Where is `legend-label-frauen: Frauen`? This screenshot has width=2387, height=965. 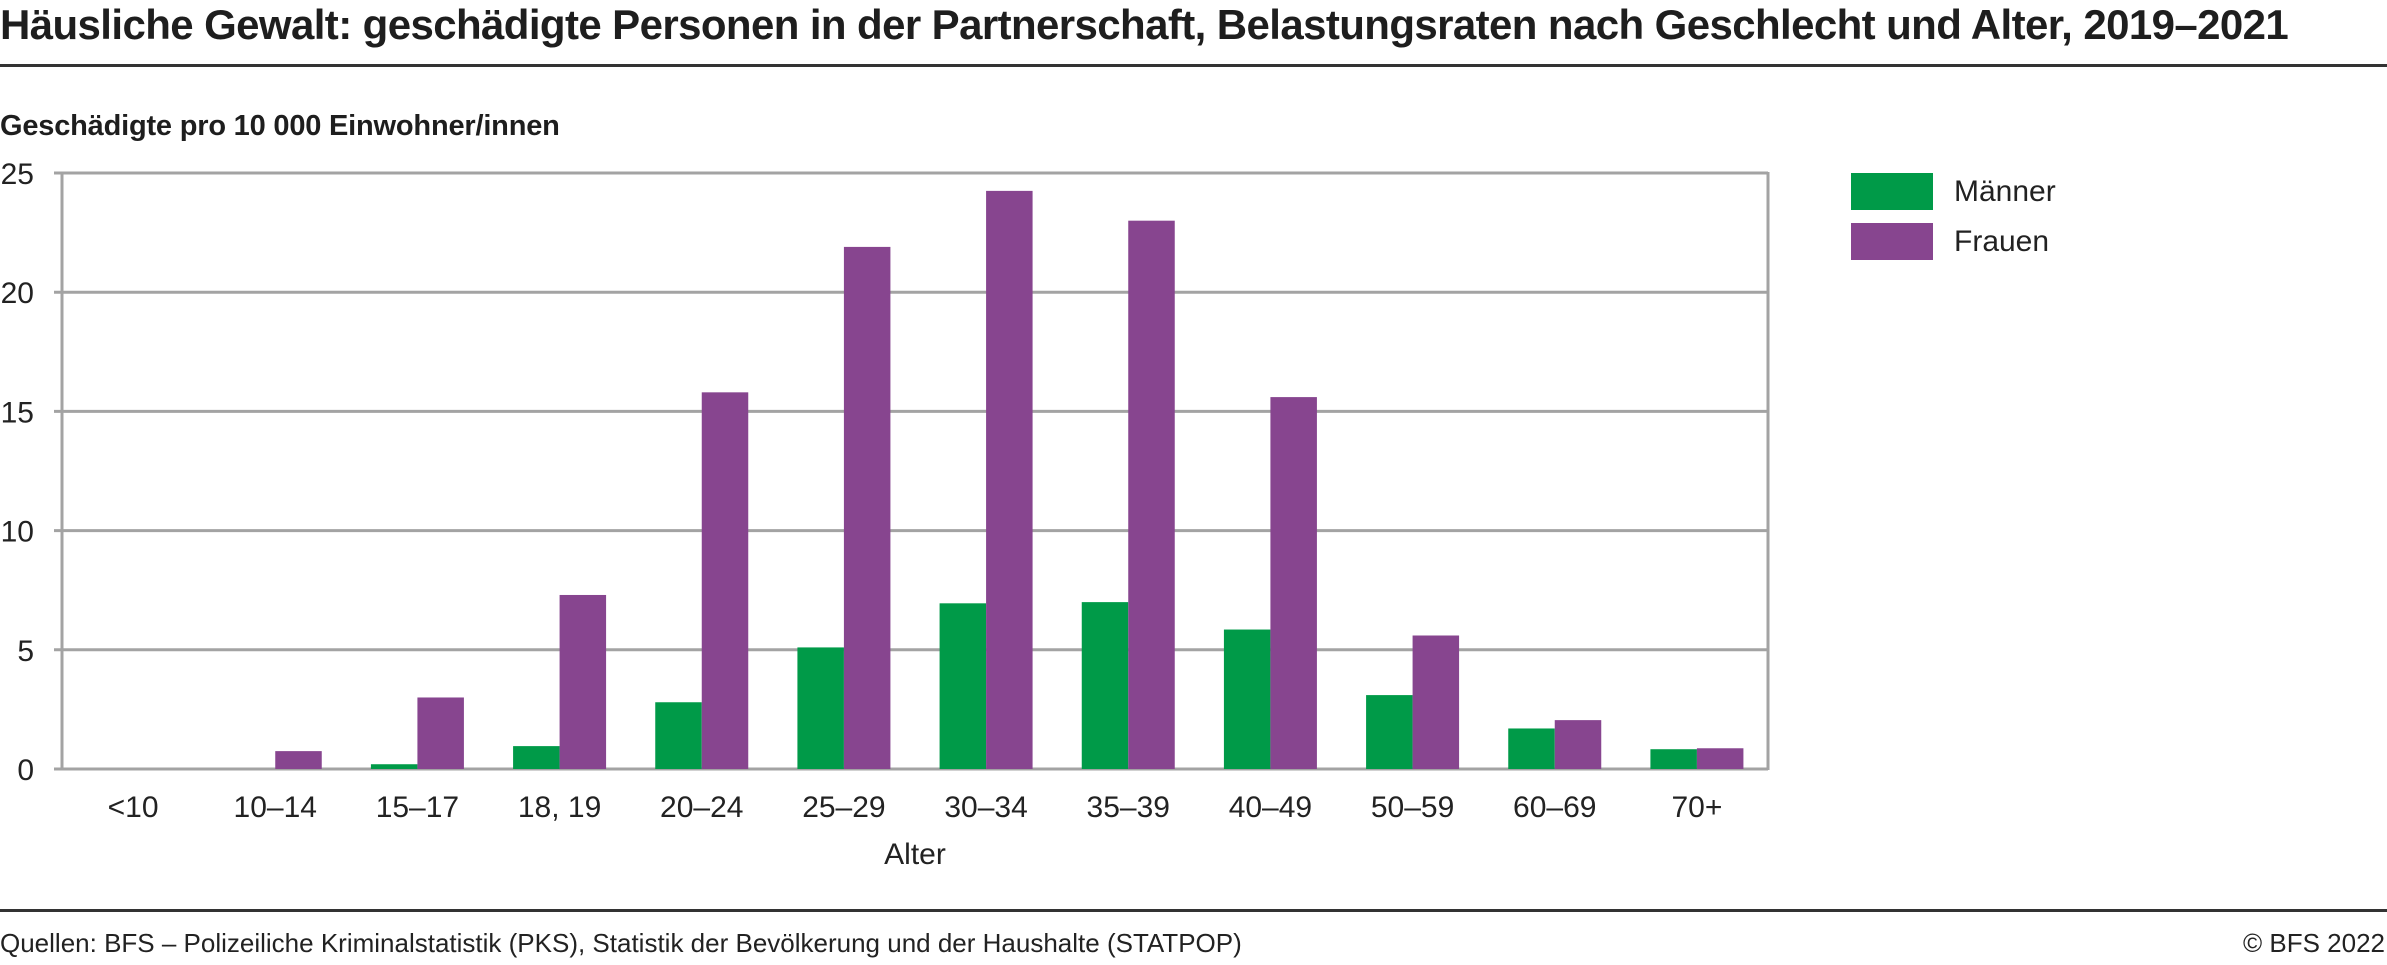 legend-label-frauen: Frauen is located at coordinates (2002, 241).